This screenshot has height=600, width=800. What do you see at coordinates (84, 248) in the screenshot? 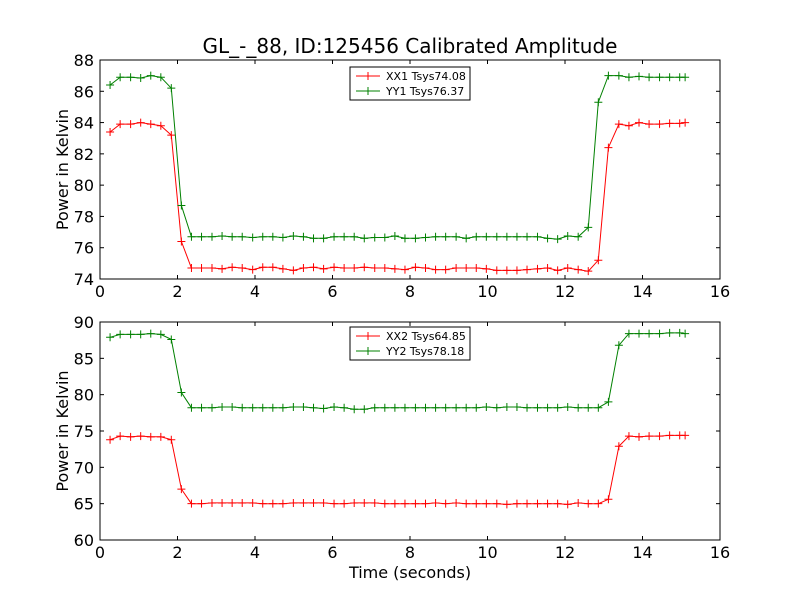
I see `y-tick-label: 76` at bounding box center [84, 248].